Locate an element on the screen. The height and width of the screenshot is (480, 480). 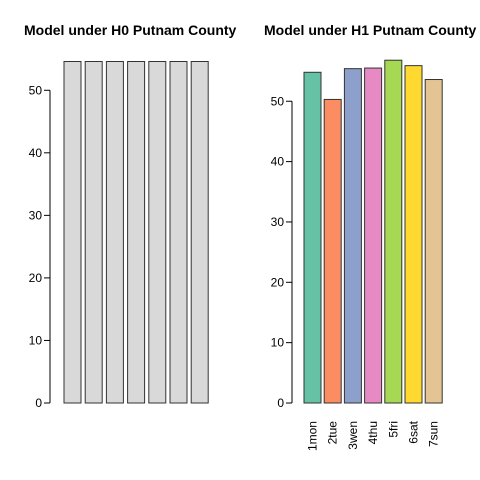
x-tick-label-h1-6sat: 6sat is located at coordinates (414, 431).